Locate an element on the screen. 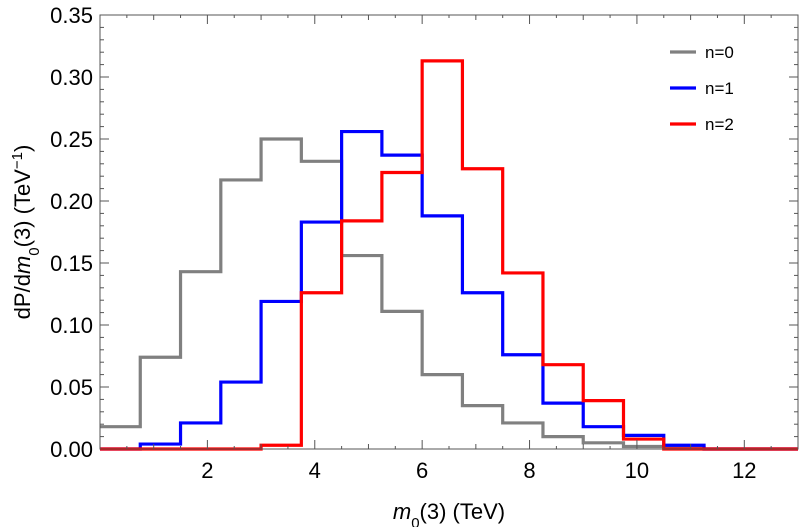 This screenshot has height=527, width=800. x-tick-label: 10 is located at coordinates (637, 470).